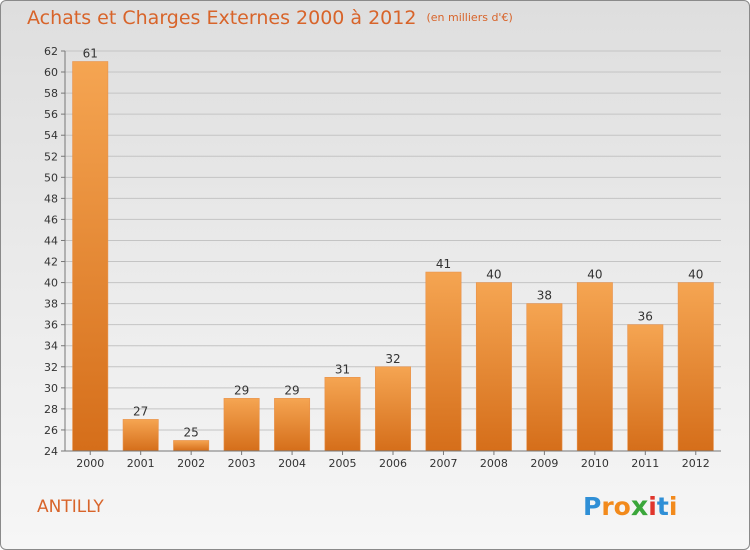 The image size is (750, 550). I want to click on x-tick-label: 2004, so click(292, 463).